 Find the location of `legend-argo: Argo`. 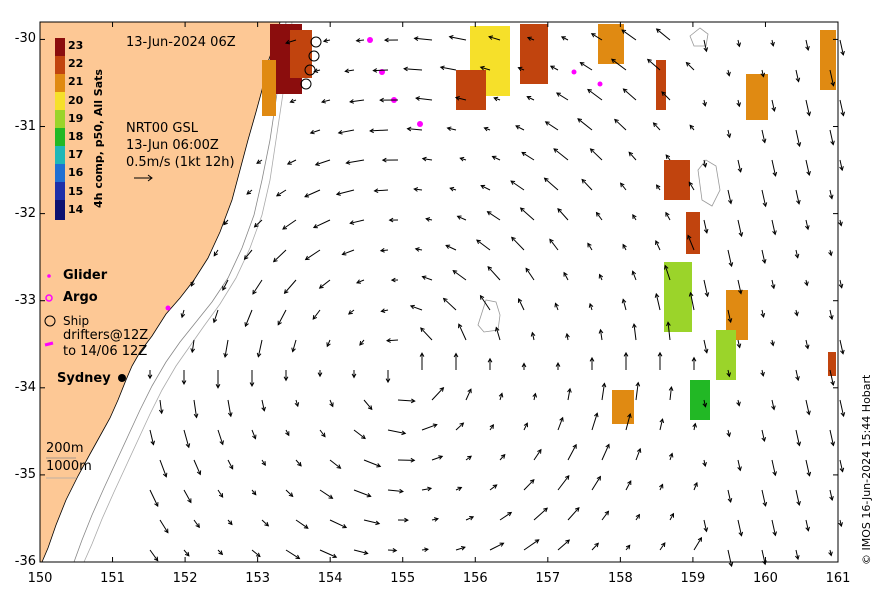

legend-argo: Argo is located at coordinates (80, 297).